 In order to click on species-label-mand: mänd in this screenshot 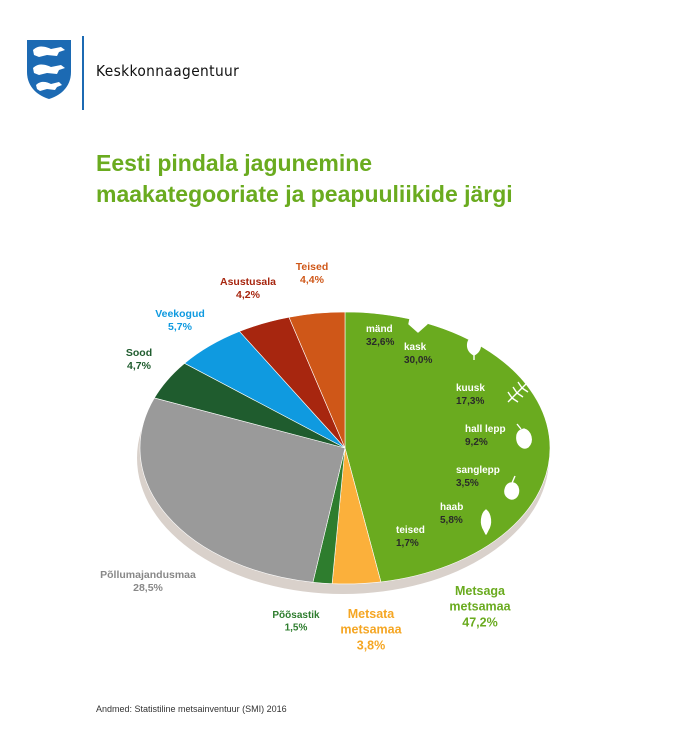, I will do `click(379, 329)`.